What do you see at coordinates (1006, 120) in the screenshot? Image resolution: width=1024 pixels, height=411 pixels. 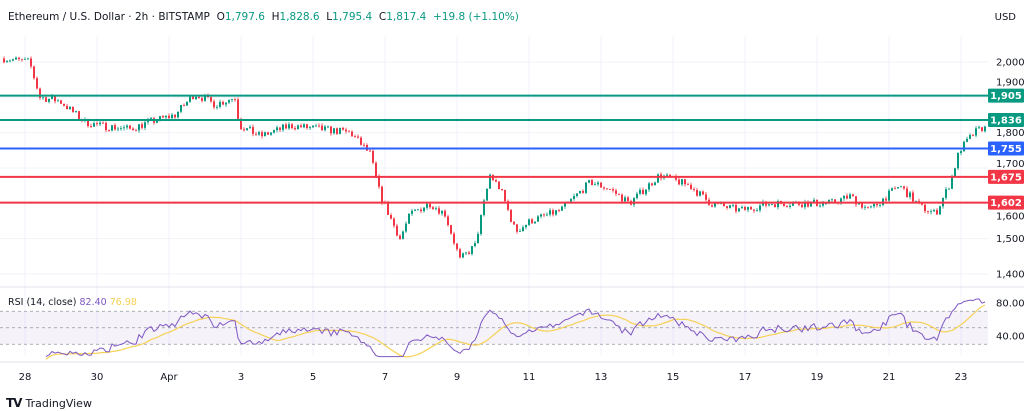 I see `level-label: 1,836` at bounding box center [1006, 120].